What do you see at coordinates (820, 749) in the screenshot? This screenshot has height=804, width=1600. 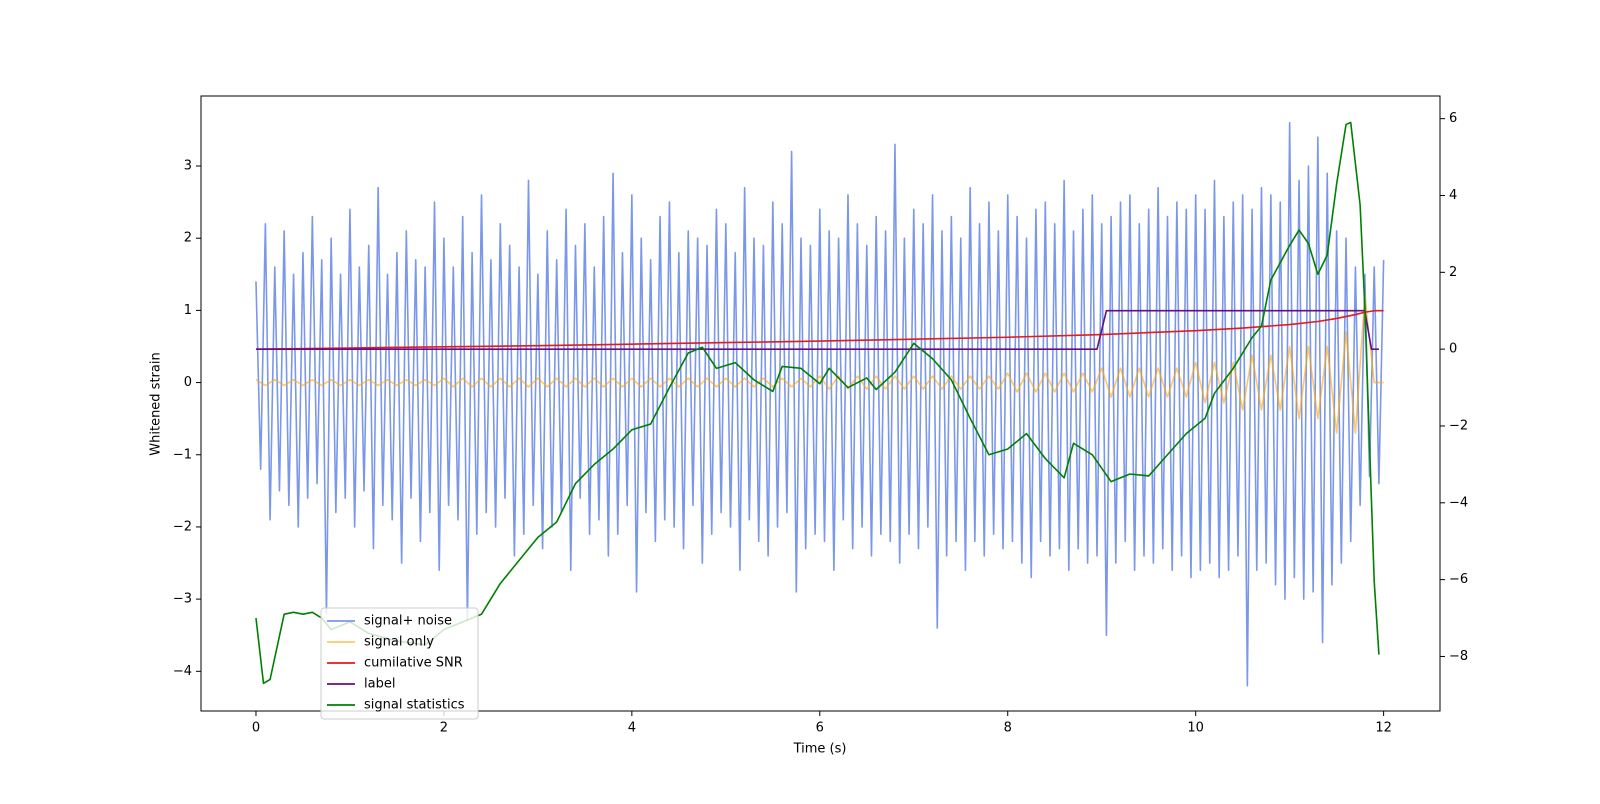 I see `x-axis-label: Time (s)` at bounding box center [820, 749].